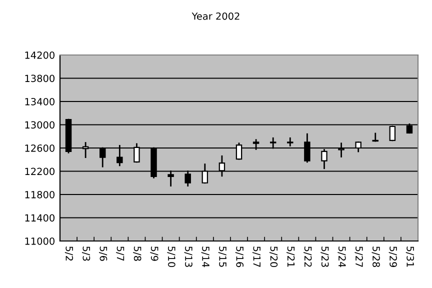  What do you see at coordinates (39, 148) in the screenshot?
I see `y-tick-label: 12600` at bounding box center [39, 148].